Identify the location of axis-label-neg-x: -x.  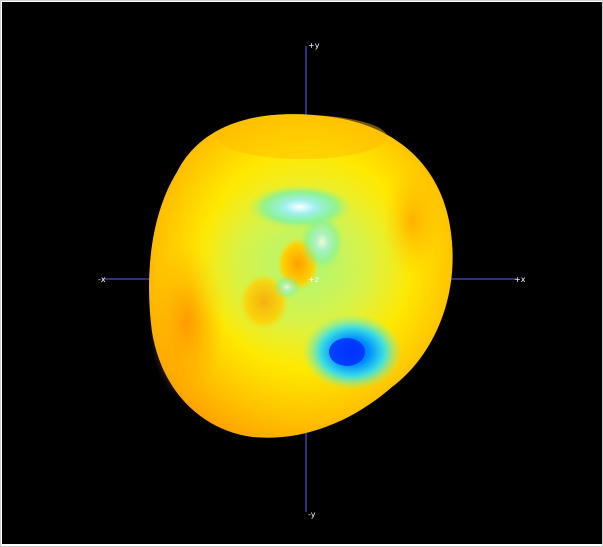
(102, 279).